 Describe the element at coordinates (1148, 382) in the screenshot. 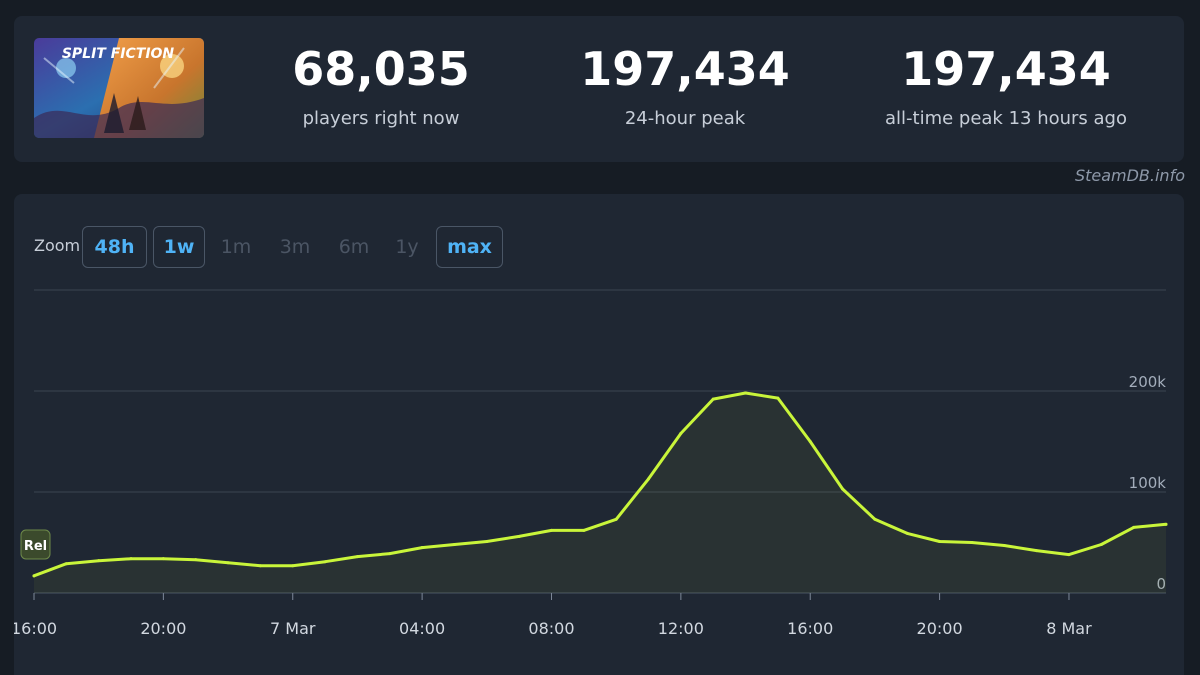

I see `y-tick-label: 200k` at that location.